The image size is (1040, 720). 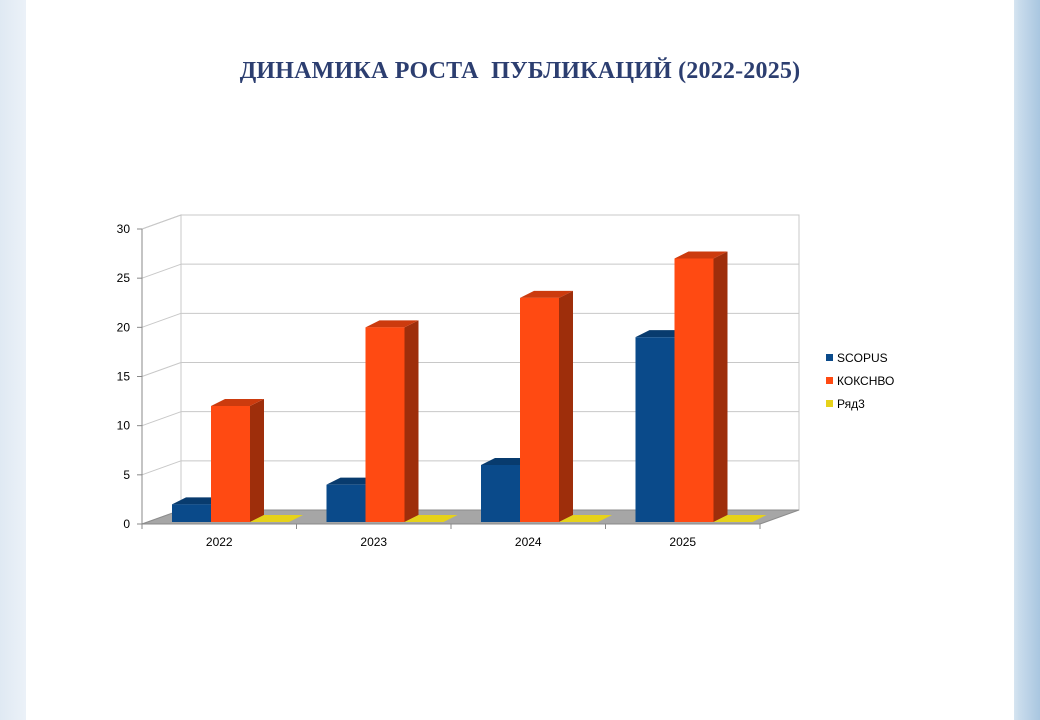 I want to click on legend-label: КОКСНВО, so click(x=866, y=380).